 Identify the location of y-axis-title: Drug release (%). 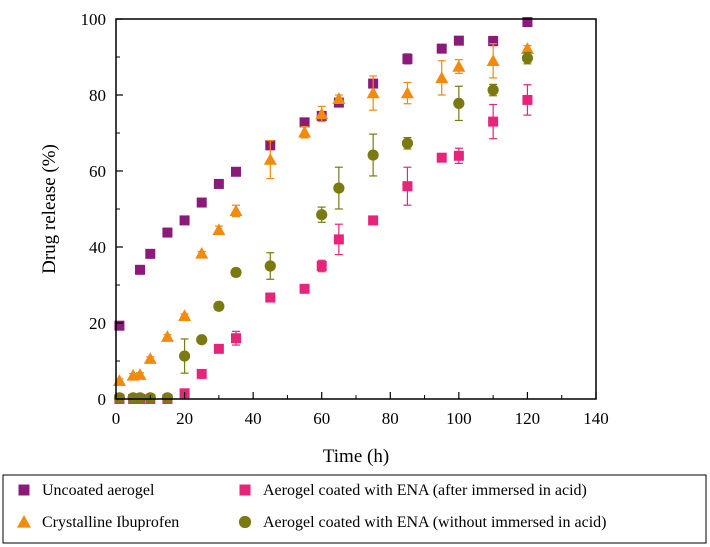
(49, 209).